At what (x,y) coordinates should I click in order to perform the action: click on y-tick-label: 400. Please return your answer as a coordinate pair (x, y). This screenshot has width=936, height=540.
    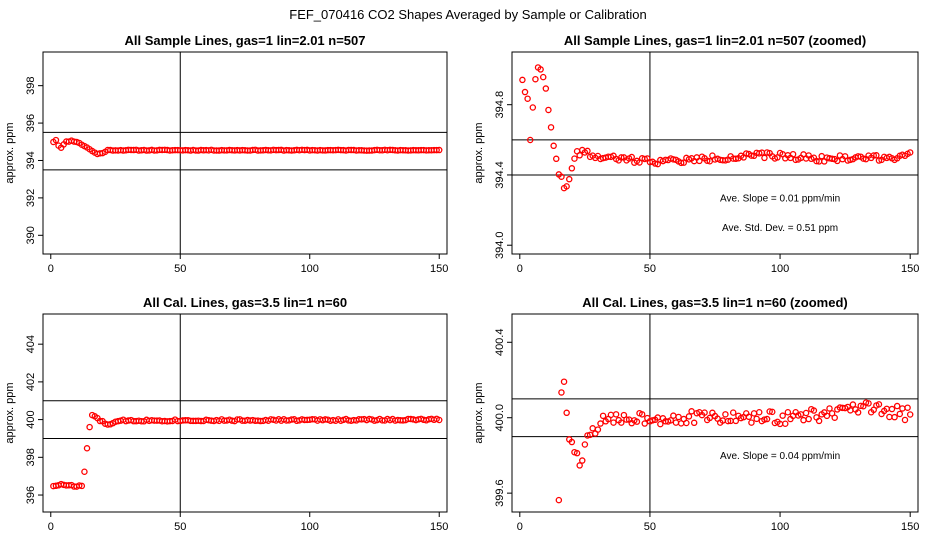
    Looking at the image, I should click on (31, 419).